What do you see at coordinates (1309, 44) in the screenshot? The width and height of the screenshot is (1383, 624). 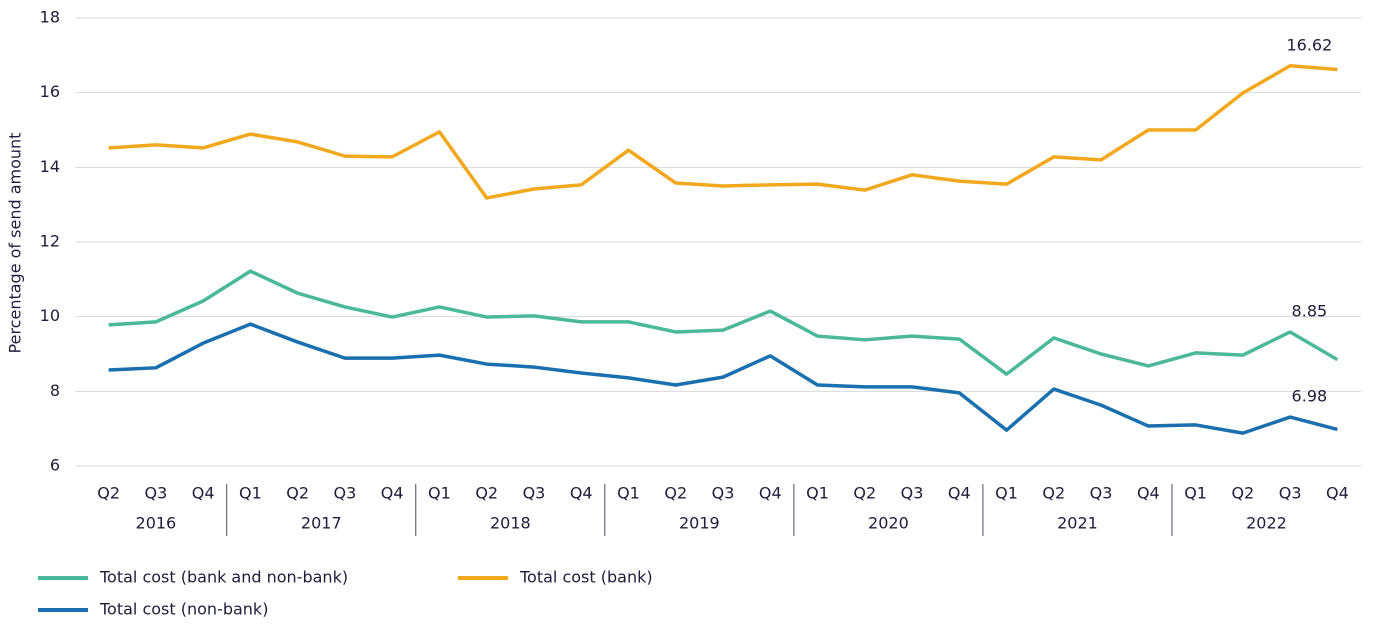 I see `data-label: 16.62` at bounding box center [1309, 44].